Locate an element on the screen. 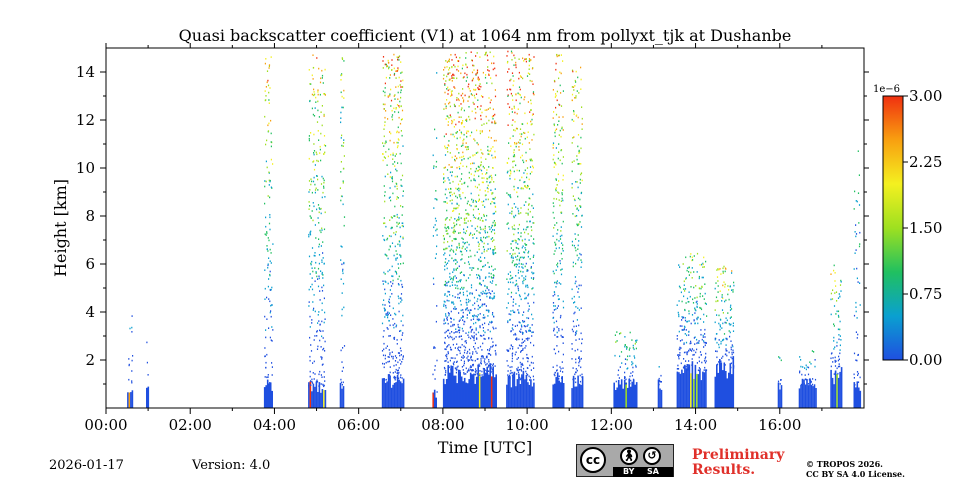 Image resolution: width=960 pixels, height=480 pixels. cc-license-badge: cc 🚶︎ ↺ BY SA is located at coordinates (625, 460).